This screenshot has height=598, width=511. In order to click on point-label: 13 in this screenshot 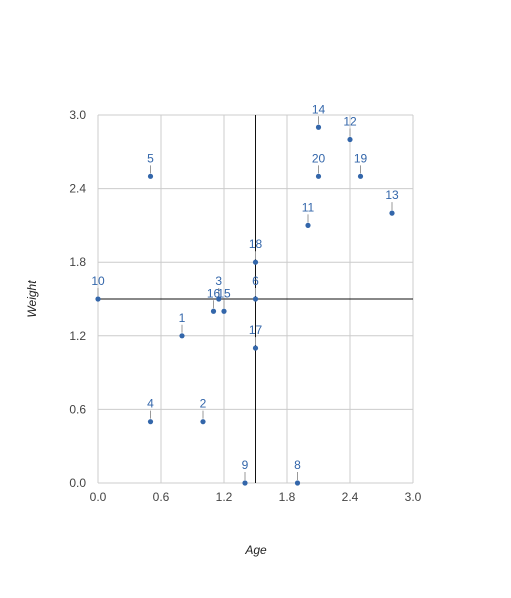, I will do `click(392, 195)`.